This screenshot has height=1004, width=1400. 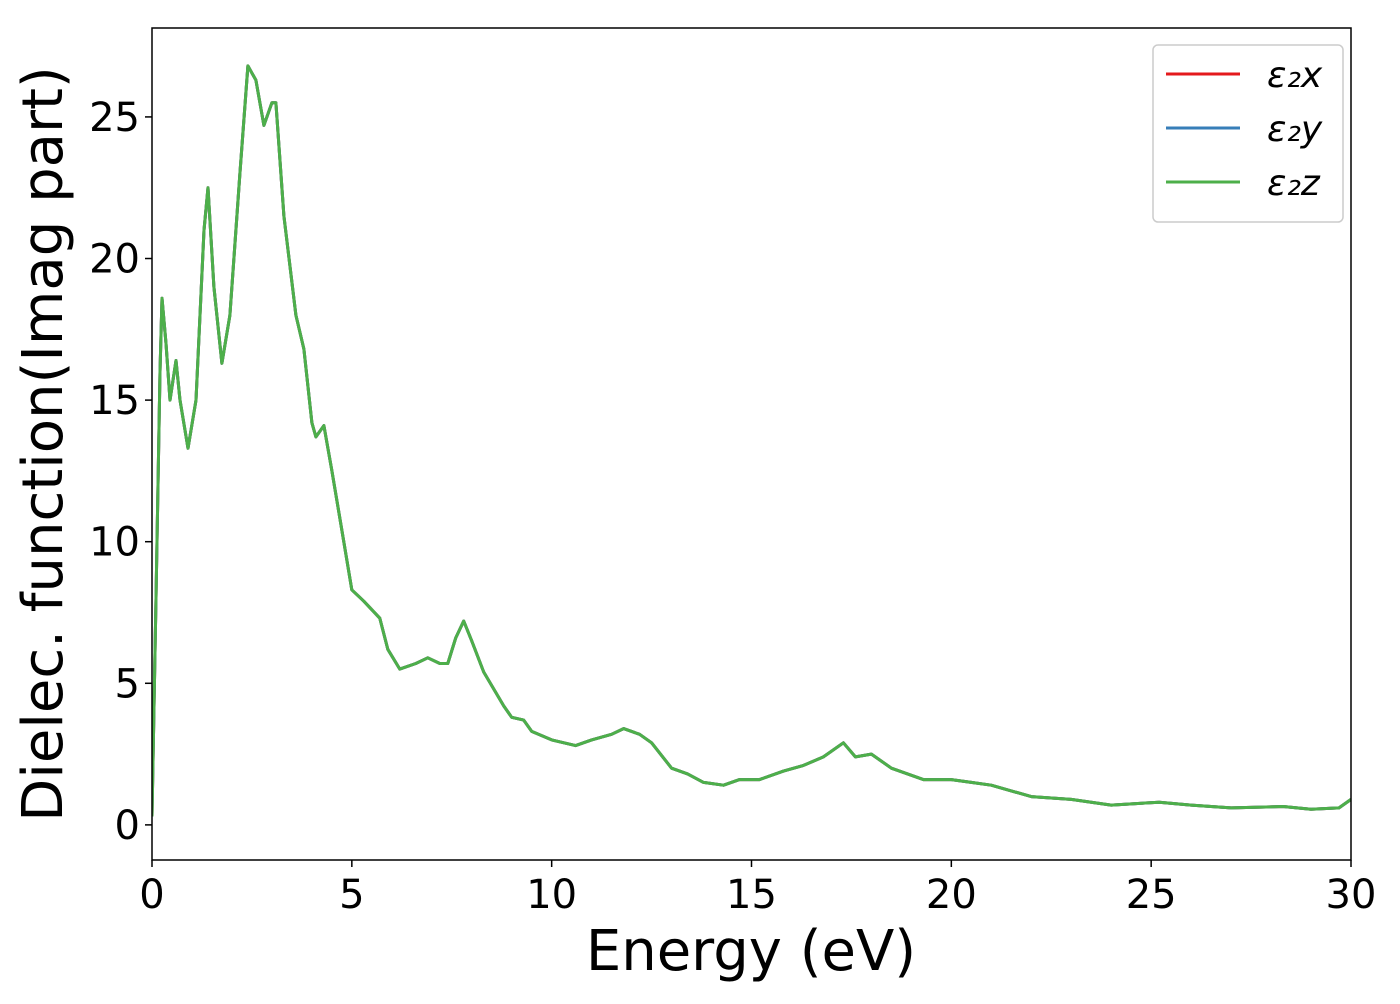 I want to click on x-tick-label: 5, so click(x=351, y=895).